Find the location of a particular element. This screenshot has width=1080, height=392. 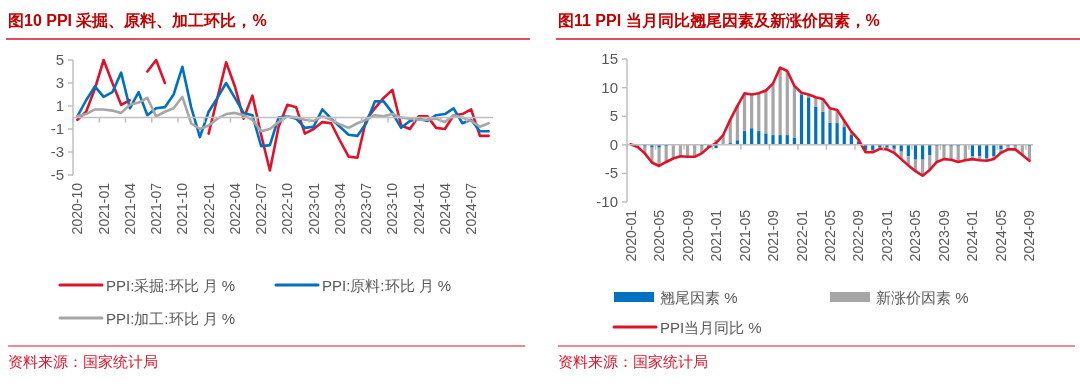

x-tick-label: 2023-05 is located at coordinates (915, 235).